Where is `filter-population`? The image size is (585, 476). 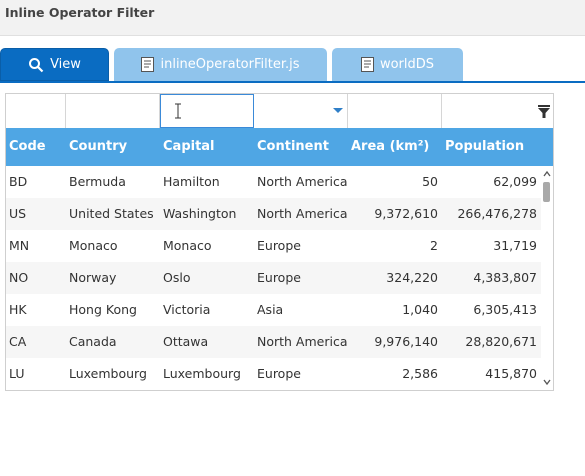 filter-population is located at coordinates (488, 111).